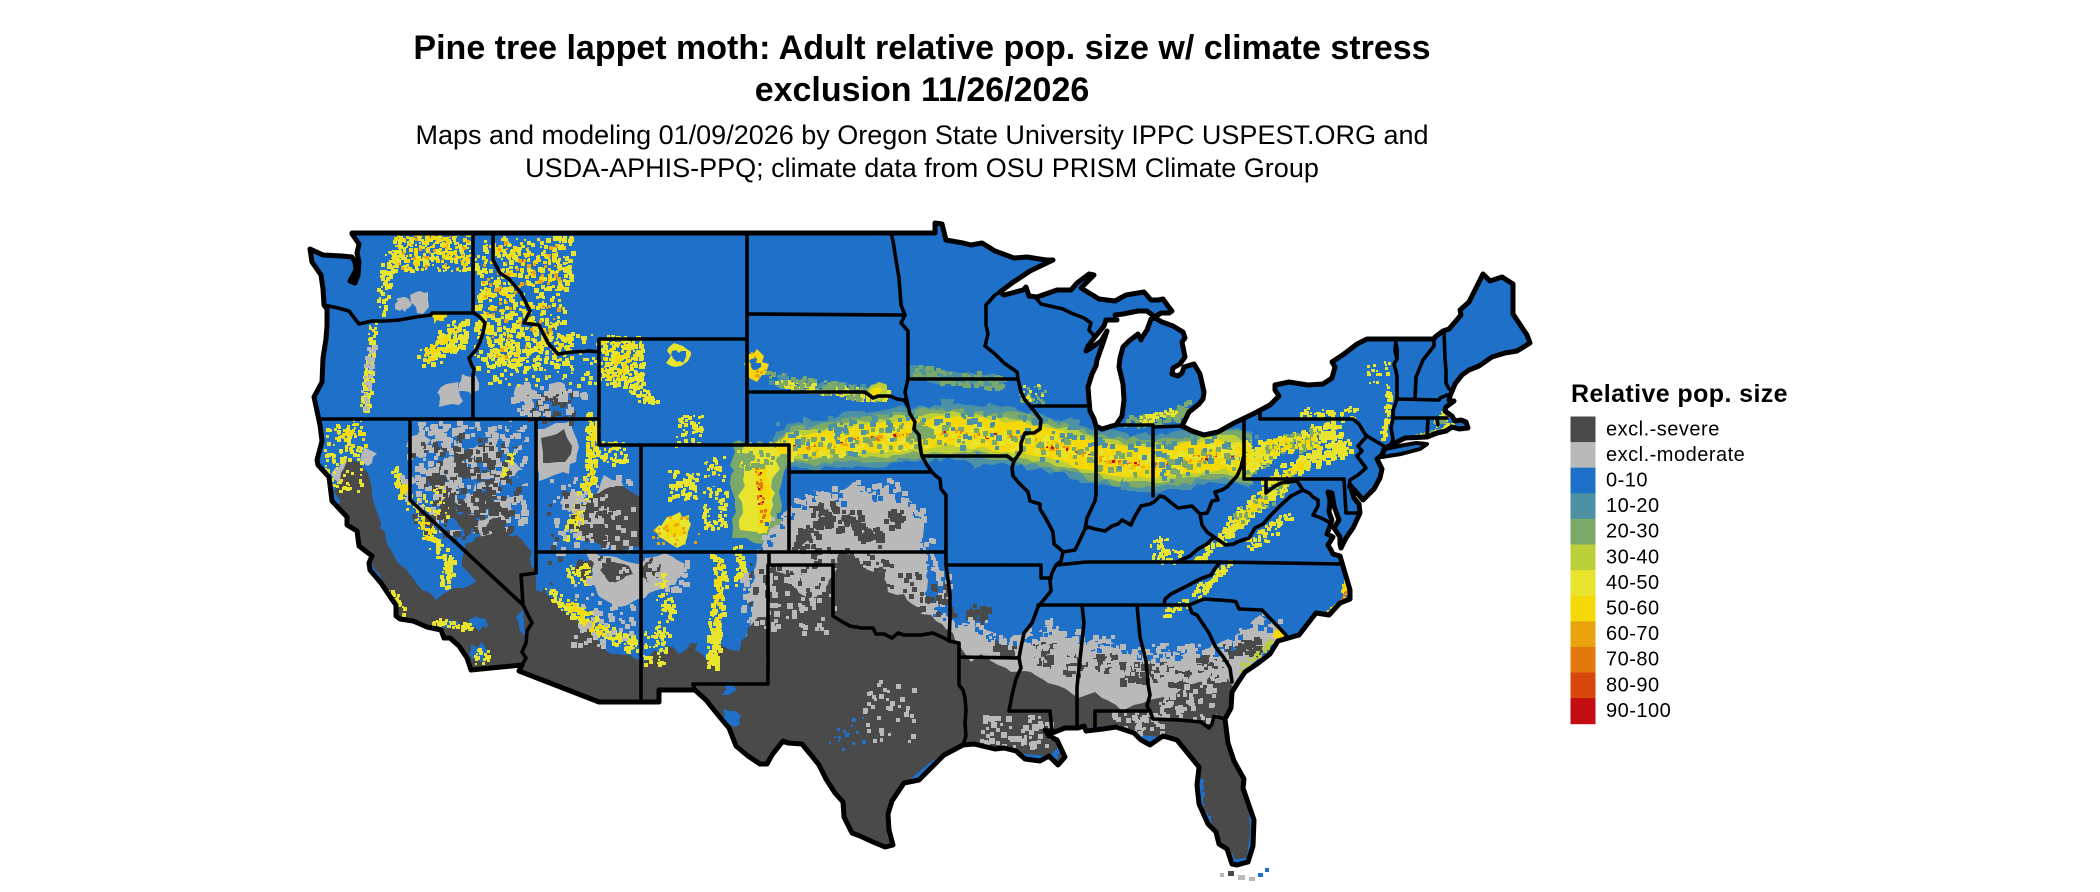 This screenshot has width=2100, height=892. Describe the element at coordinates (1633, 660) in the screenshot. I see `svg-text: 70-80` at that location.